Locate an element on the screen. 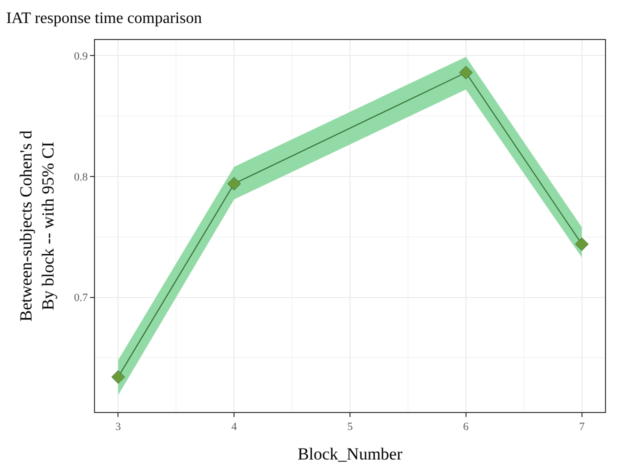  y-tick-label: 0.8 is located at coordinates (81, 177).